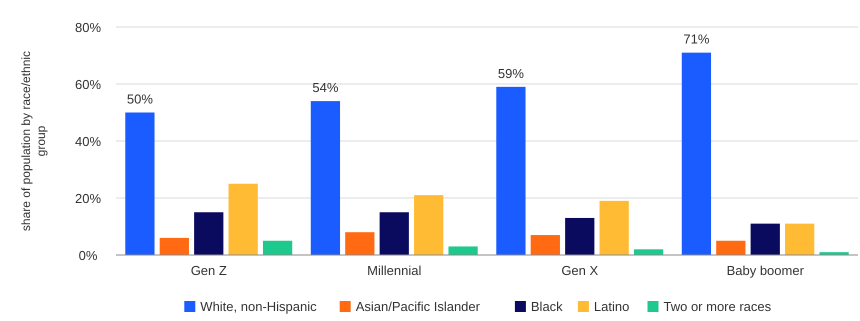 Image resolution: width=860 pixels, height=321 pixels. I want to click on x-tick-label: Gen Z, so click(208, 270).